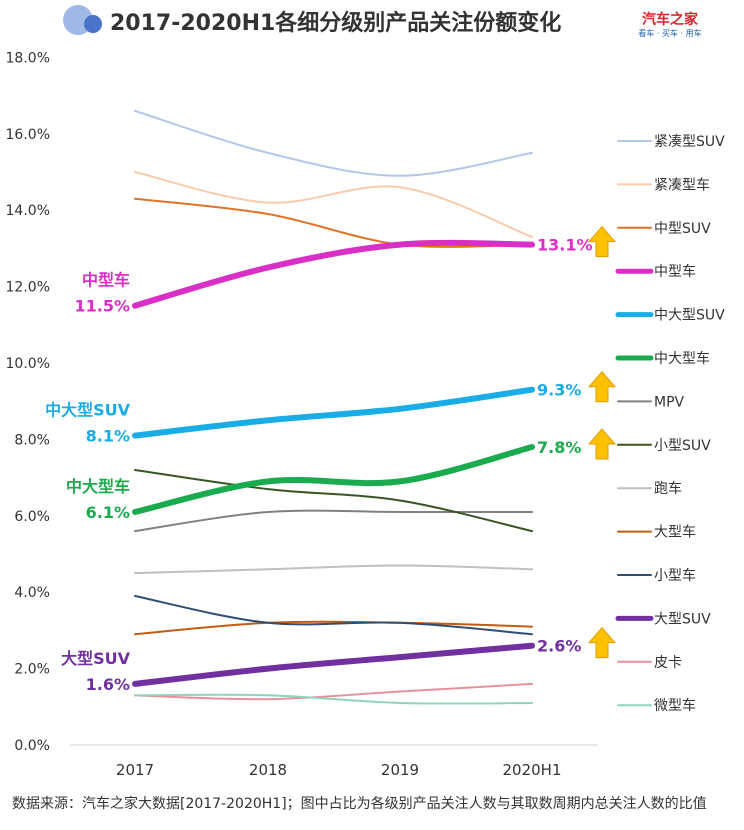 This screenshot has height=830, width=744. Describe the element at coordinates (268, 770) in the screenshot. I see `x-tick-label: 2018` at that location.